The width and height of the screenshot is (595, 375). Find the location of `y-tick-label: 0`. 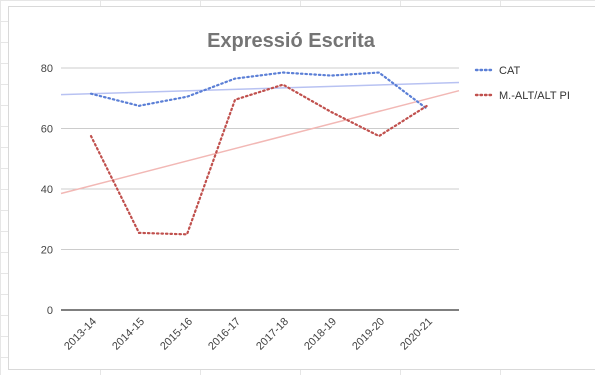

y-tick-label: 0 is located at coordinates (50, 311).